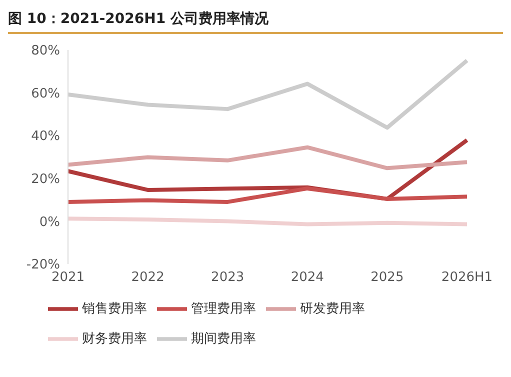 This screenshot has height=377, width=511. Describe the element at coordinates (332, 309) in the screenshot. I see `legend-label: 研发费用率` at that location.